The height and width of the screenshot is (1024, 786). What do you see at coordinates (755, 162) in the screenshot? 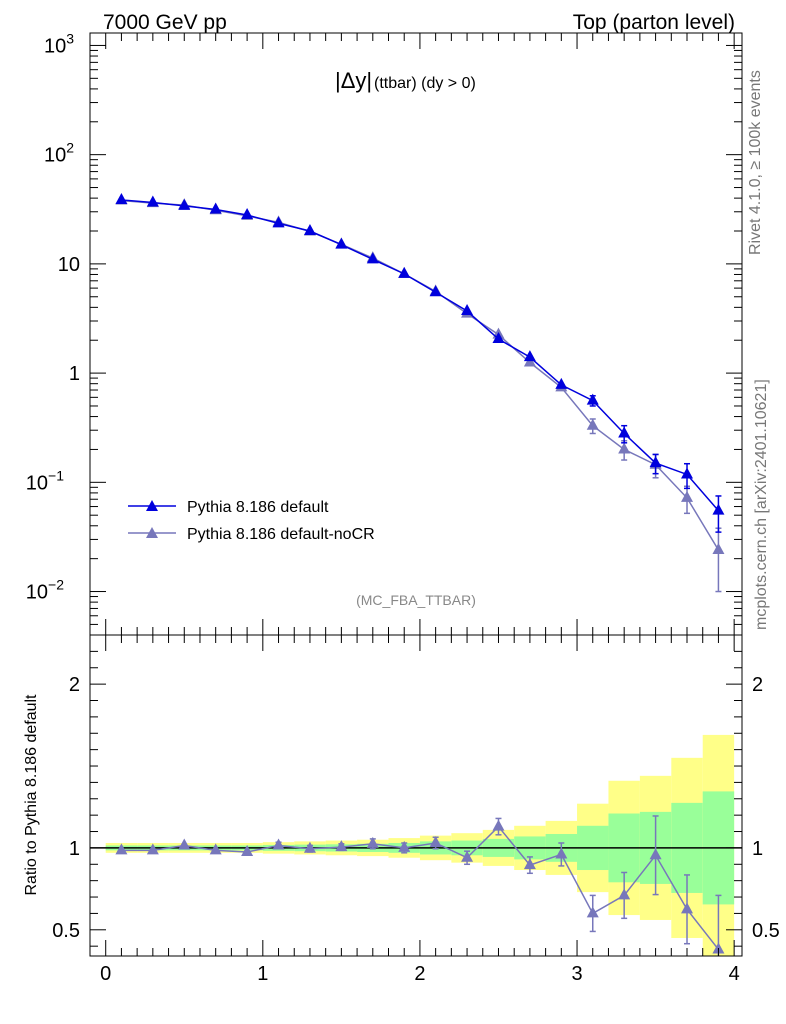
I see `rivet-label: Rivet 4.1.0, ≥ 100k events` at bounding box center [755, 162].